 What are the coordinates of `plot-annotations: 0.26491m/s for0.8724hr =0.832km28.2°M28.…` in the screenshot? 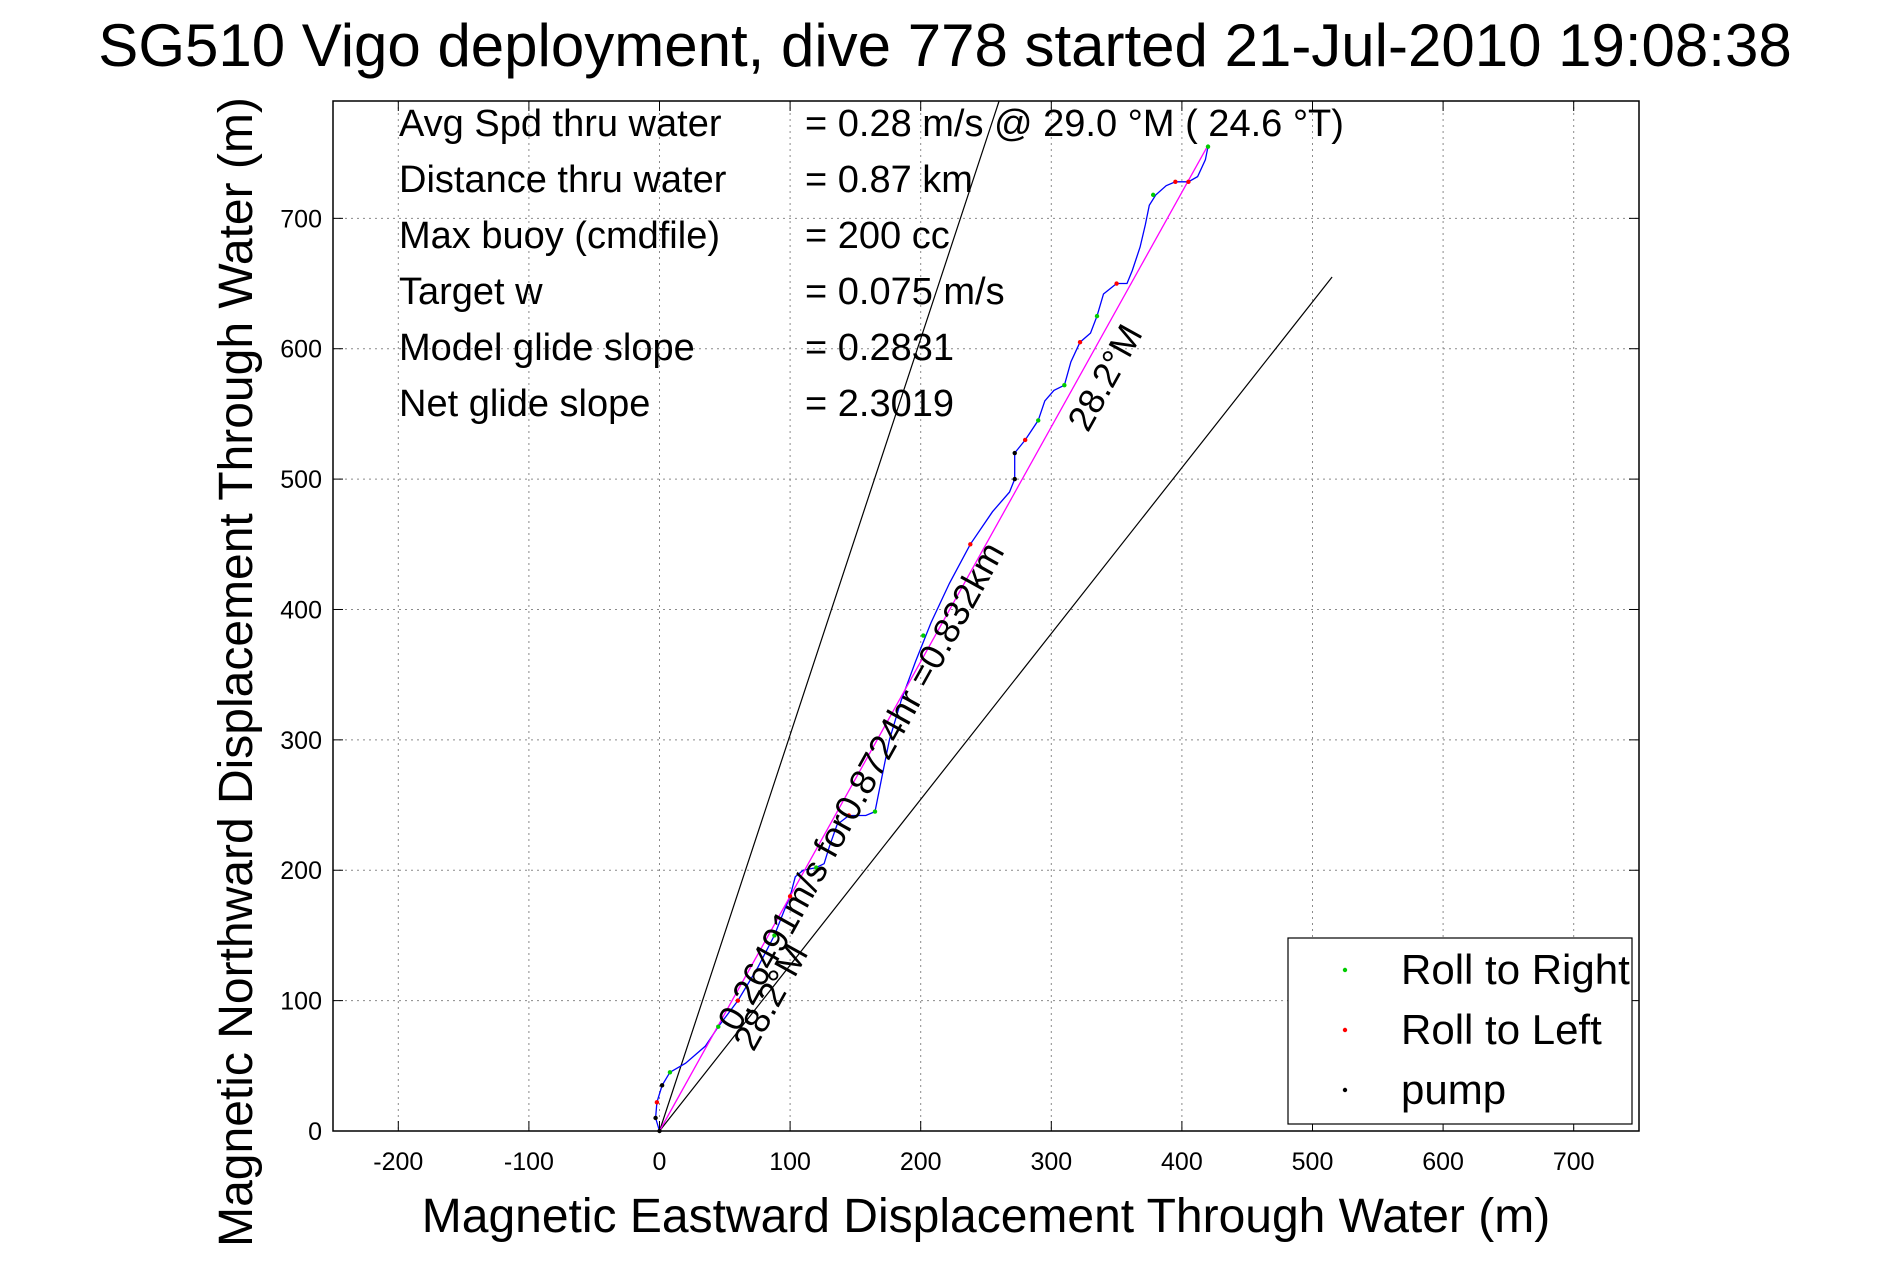 It's located at (929, 686).